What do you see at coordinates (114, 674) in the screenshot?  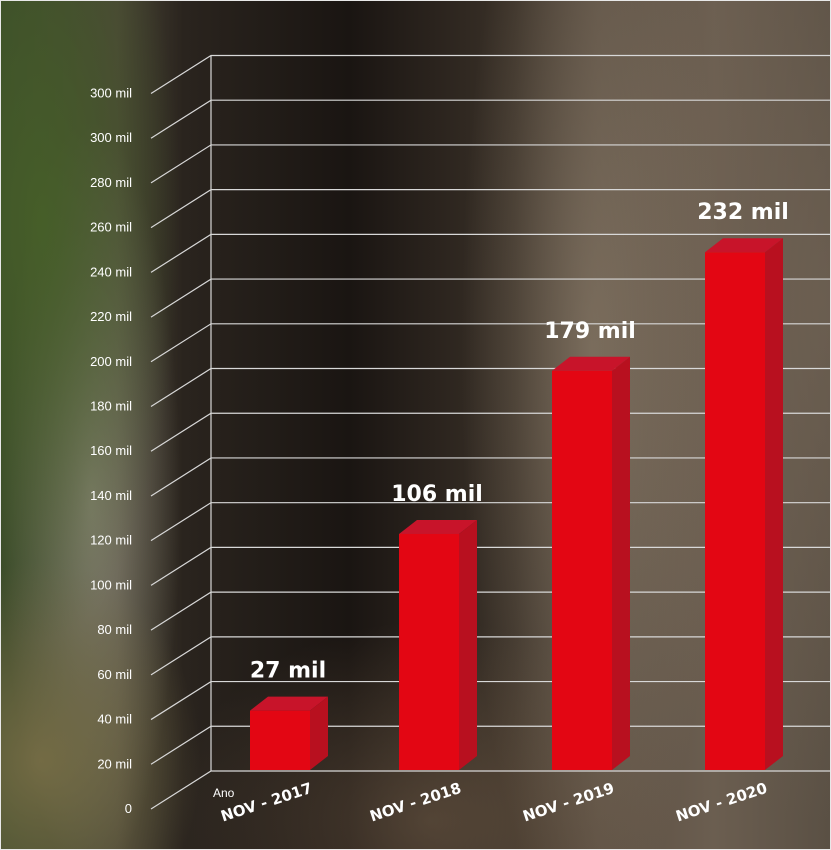 I see `y-tick-label: 60 mil` at bounding box center [114, 674].